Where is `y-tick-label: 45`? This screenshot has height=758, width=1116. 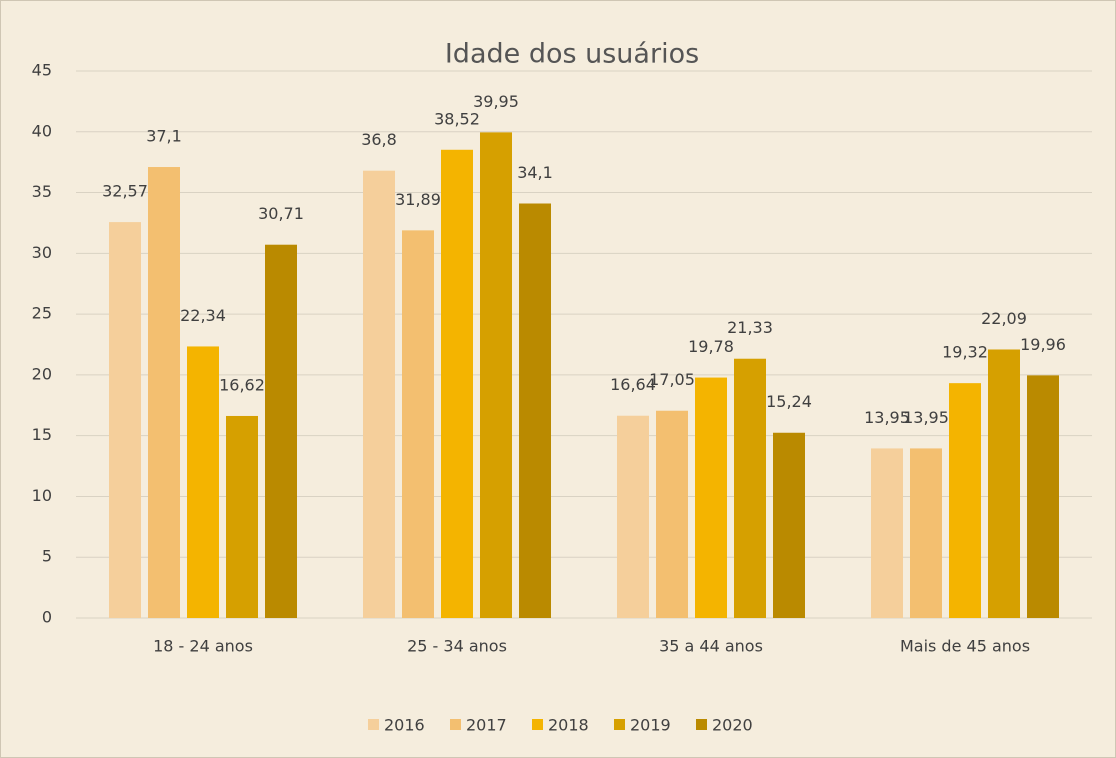
y-tick-label: 45 is located at coordinates (42, 70).